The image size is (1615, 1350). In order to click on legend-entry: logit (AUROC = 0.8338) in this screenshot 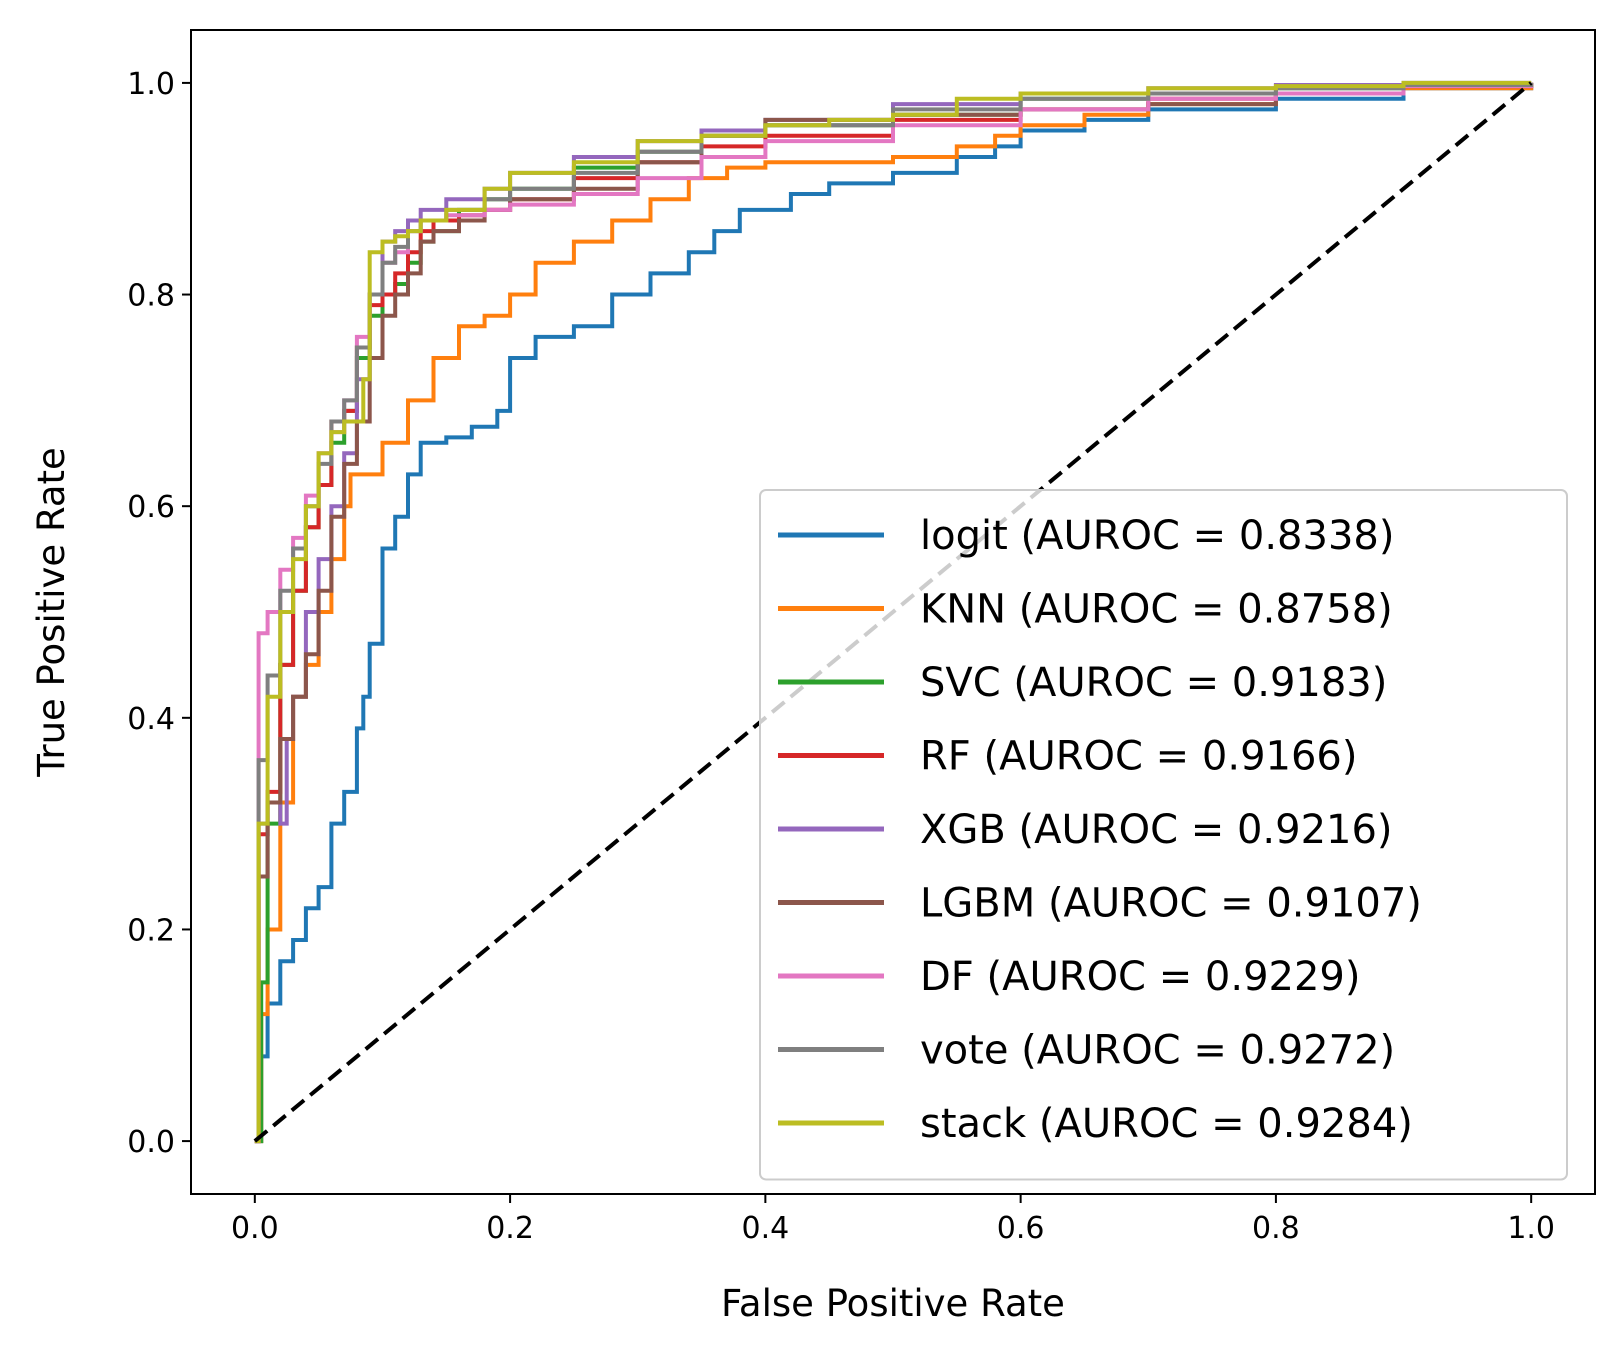, I will do `click(1157, 536)`.